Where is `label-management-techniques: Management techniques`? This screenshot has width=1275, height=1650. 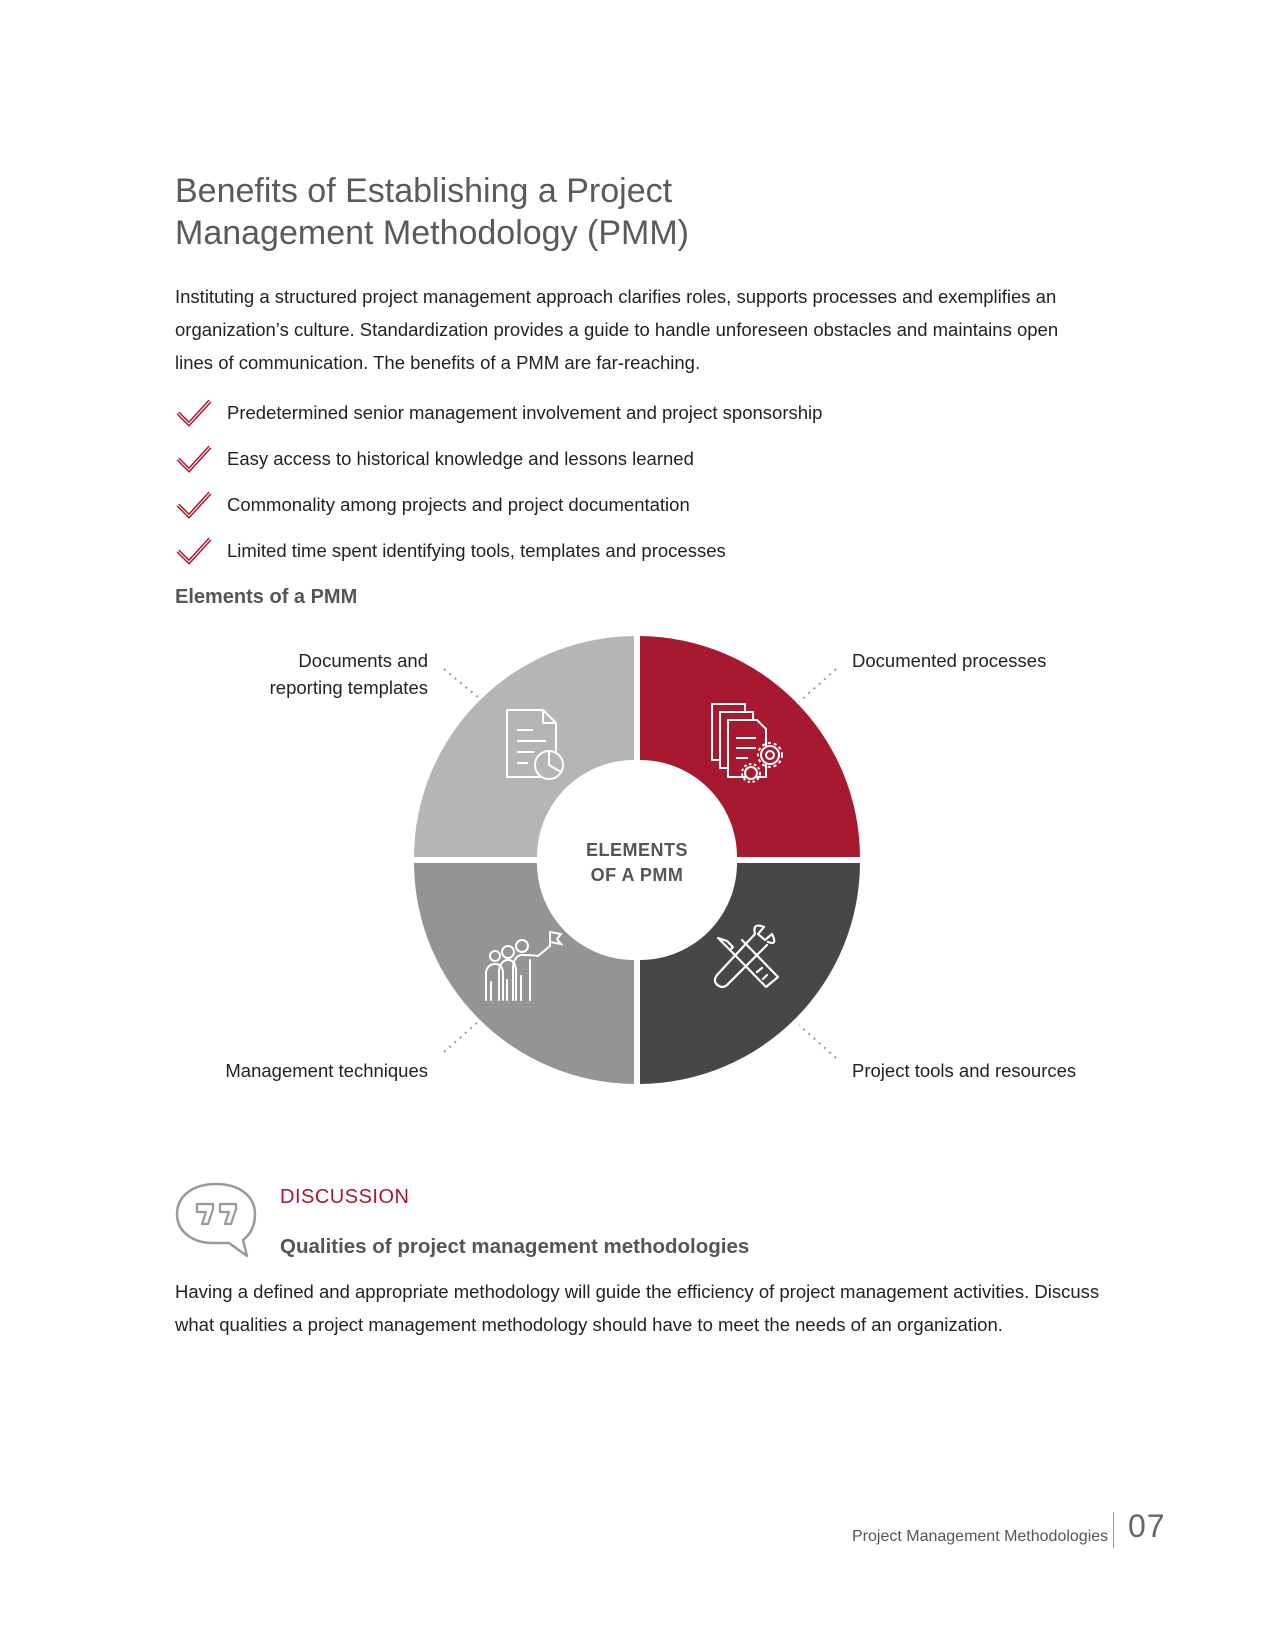 label-management-techniques: Management techniques is located at coordinates (326, 1070).